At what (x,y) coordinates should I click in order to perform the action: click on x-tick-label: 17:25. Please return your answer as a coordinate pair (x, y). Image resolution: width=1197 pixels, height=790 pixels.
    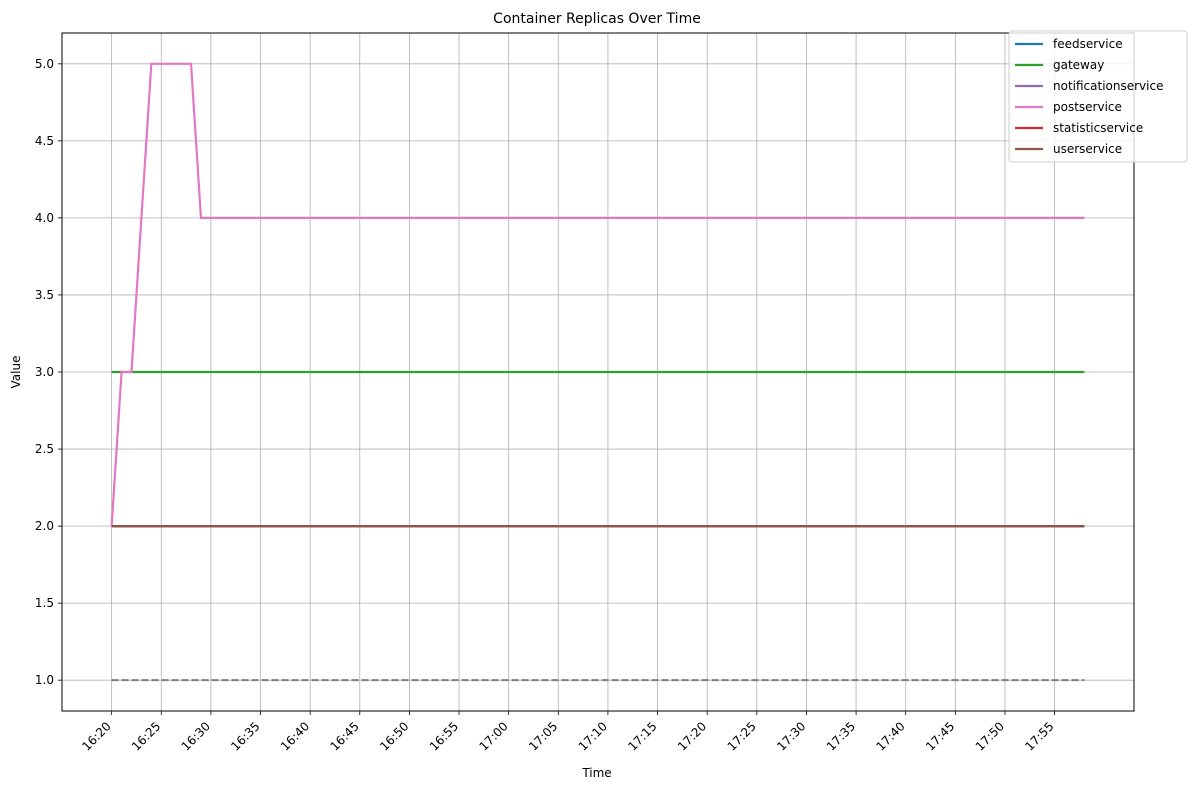
    Looking at the image, I should click on (742, 736).